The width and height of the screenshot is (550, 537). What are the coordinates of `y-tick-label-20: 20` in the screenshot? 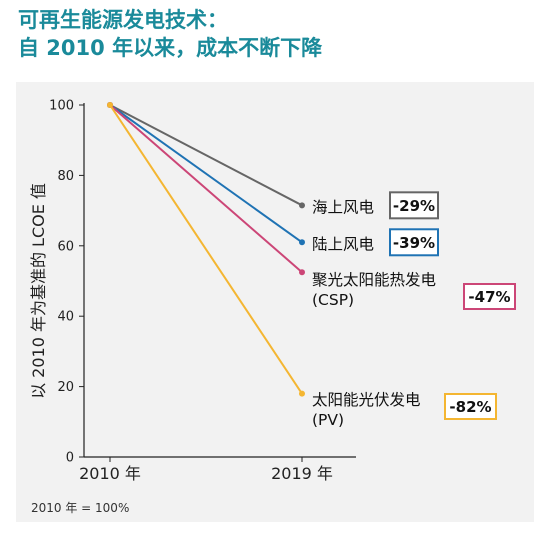 It's located at (65, 387).